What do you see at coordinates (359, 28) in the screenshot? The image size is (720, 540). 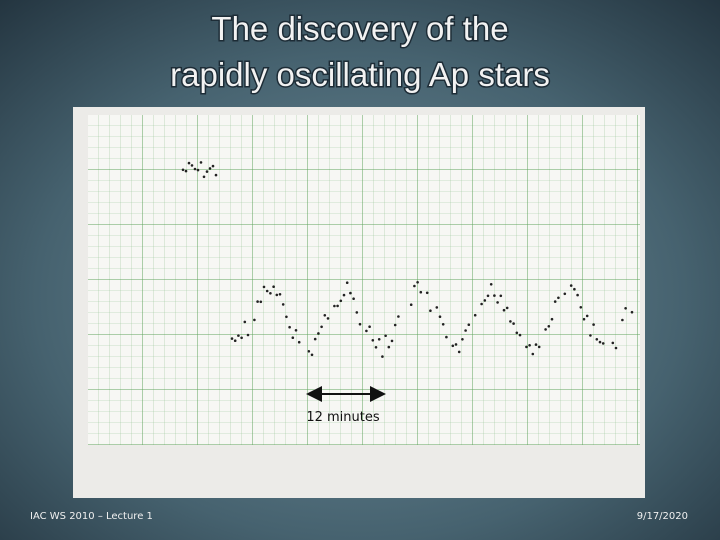 I see `slide-title-line: The discovery of the` at bounding box center [359, 28].